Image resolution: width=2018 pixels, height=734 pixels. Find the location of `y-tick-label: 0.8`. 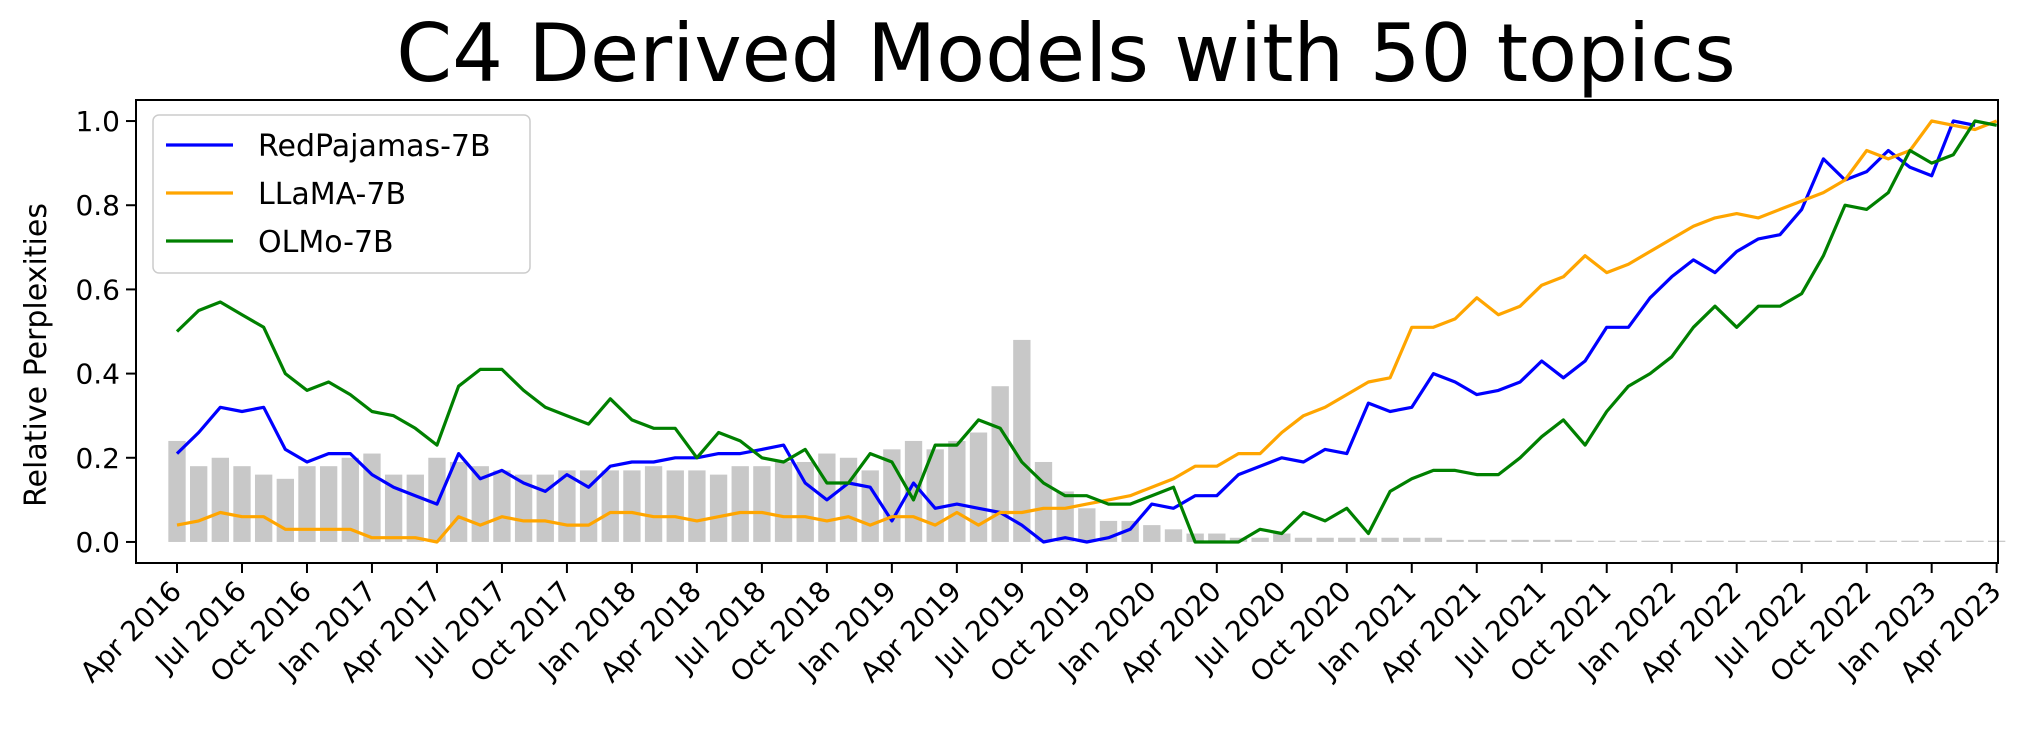

y-tick-label: 0.8 is located at coordinates (97, 205).